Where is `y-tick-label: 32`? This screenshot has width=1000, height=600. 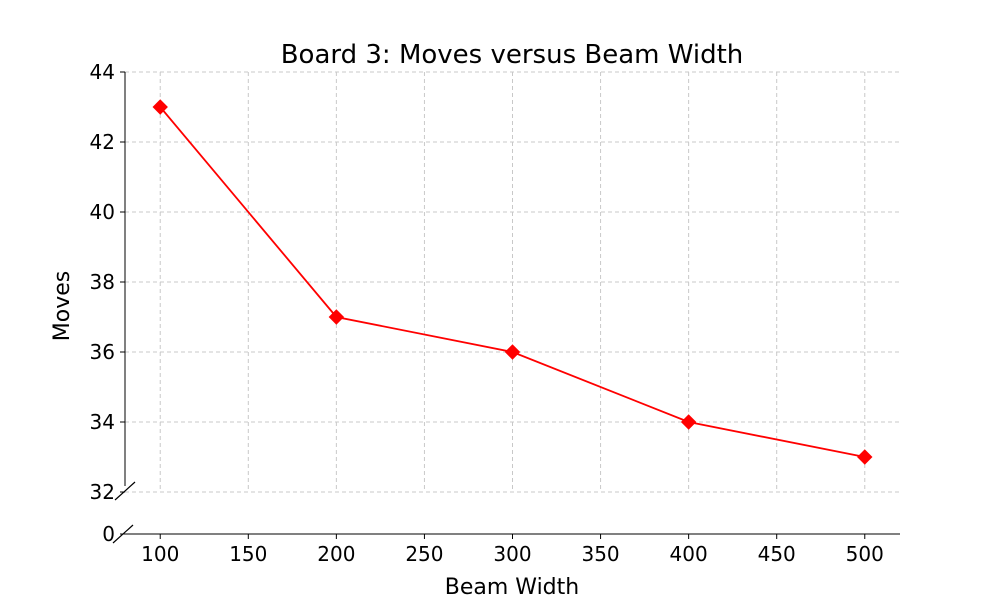
y-tick-label: 32 is located at coordinates (102, 492).